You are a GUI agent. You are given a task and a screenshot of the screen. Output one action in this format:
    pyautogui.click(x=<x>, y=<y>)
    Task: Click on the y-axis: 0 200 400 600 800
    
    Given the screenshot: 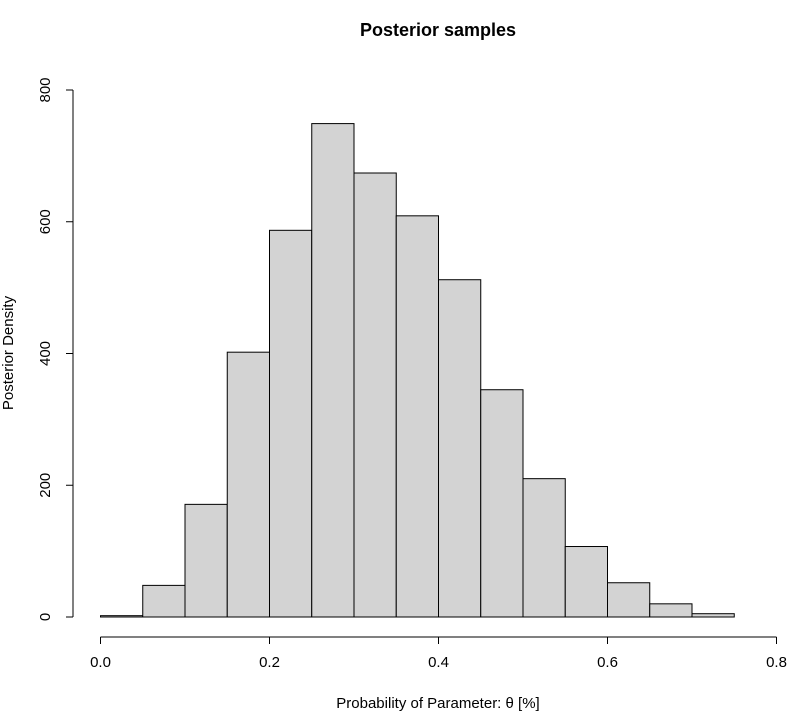 What is the action you would take?
    pyautogui.click(x=55, y=349)
    